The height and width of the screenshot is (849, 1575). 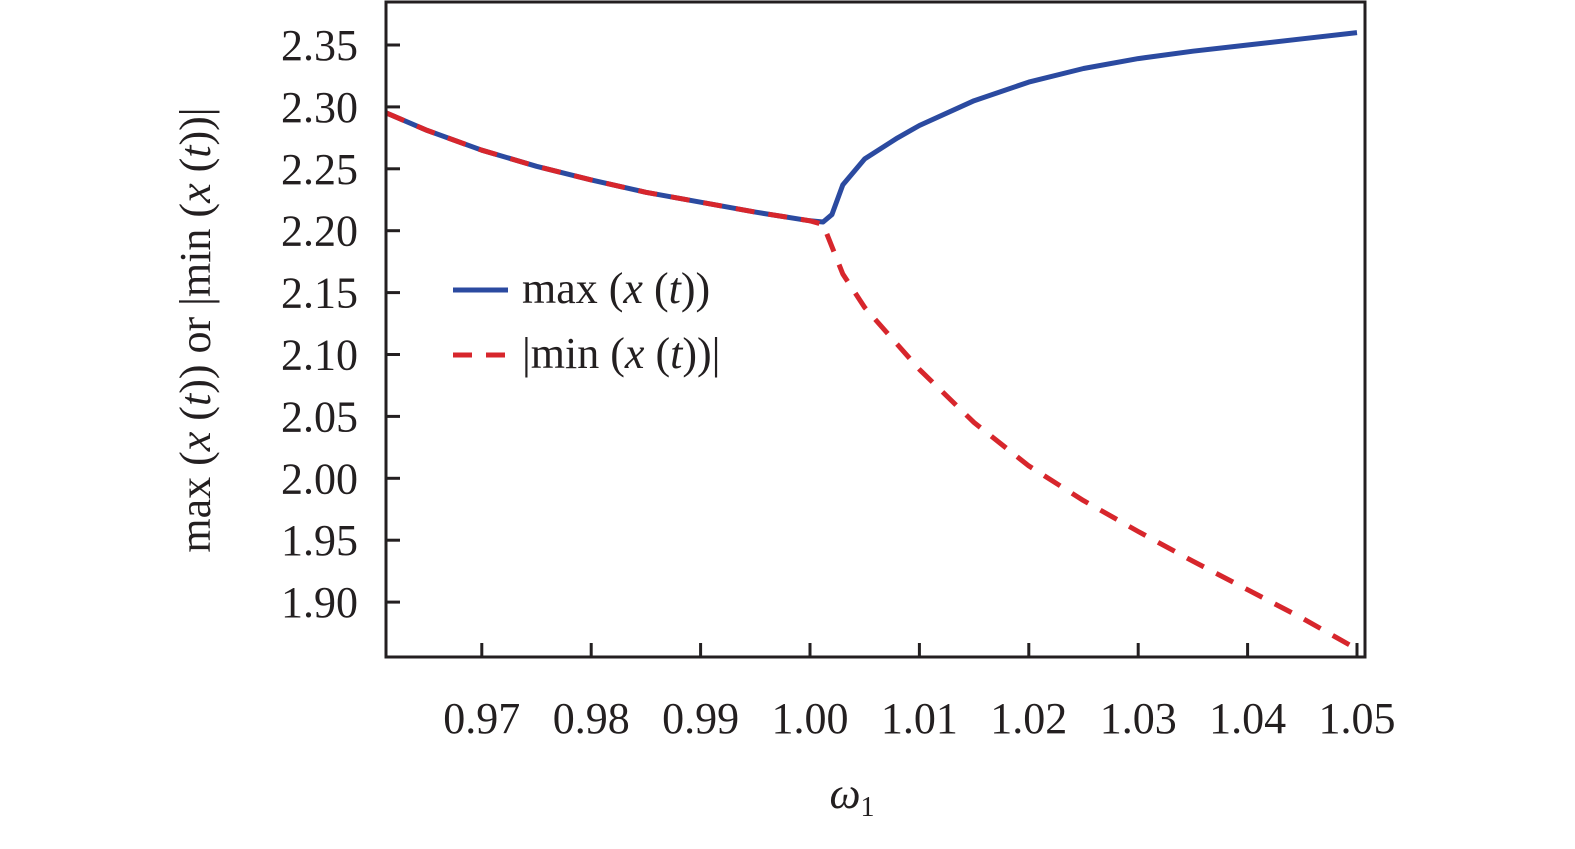 I want to click on legend-label-min: |min (x (t))|, so click(x=621, y=353).